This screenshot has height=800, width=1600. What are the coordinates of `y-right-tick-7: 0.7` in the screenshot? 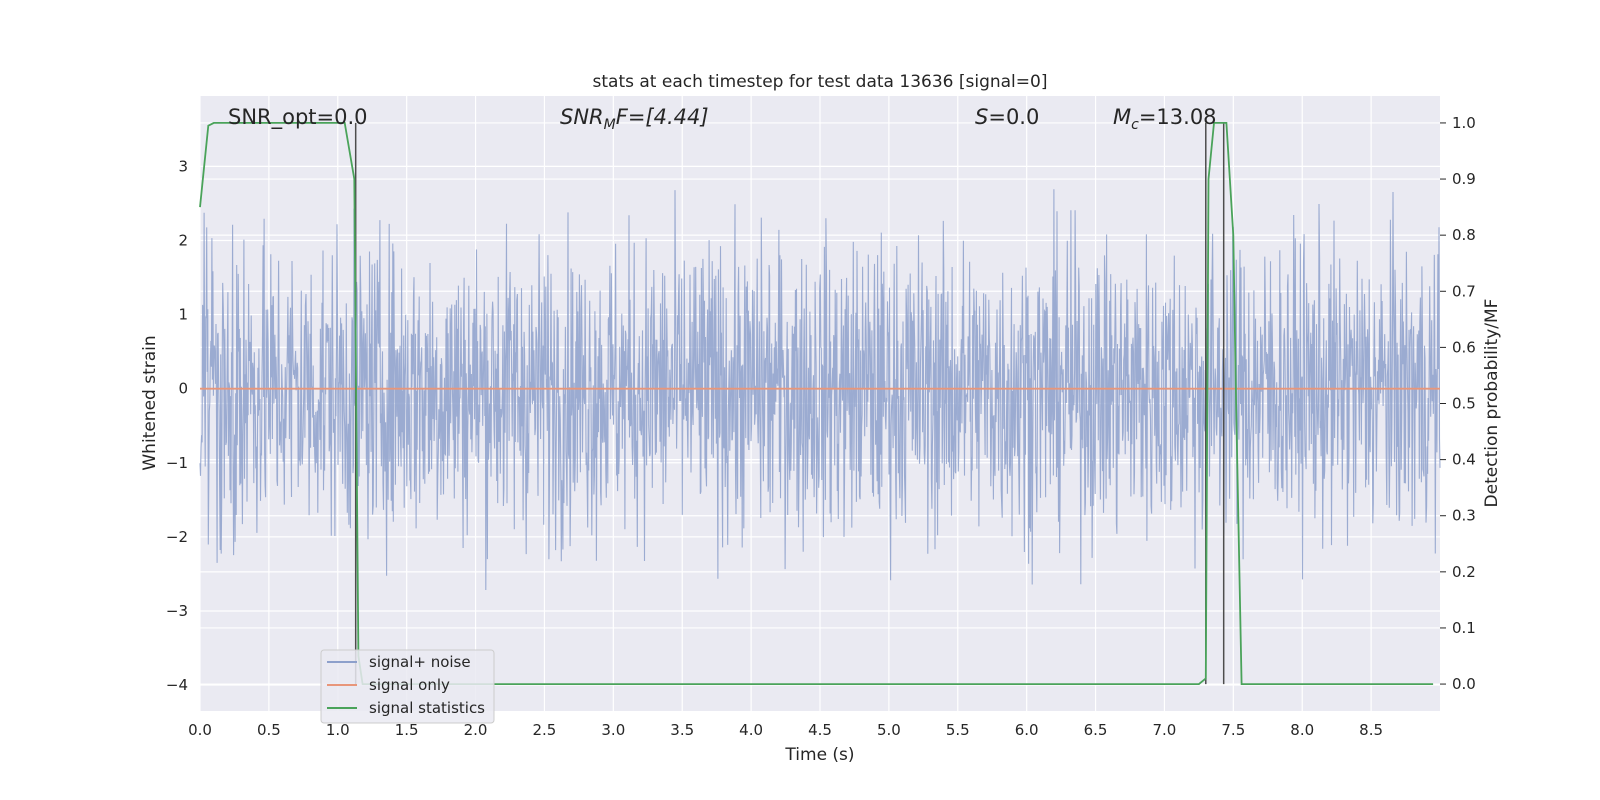 It's located at (1464, 291).